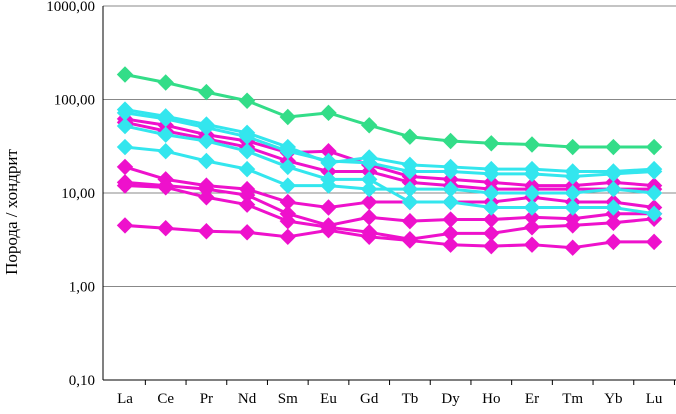 This screenshot has width=676, height=414. I want to click on x-tick-label: Dy, so click(450, 399).